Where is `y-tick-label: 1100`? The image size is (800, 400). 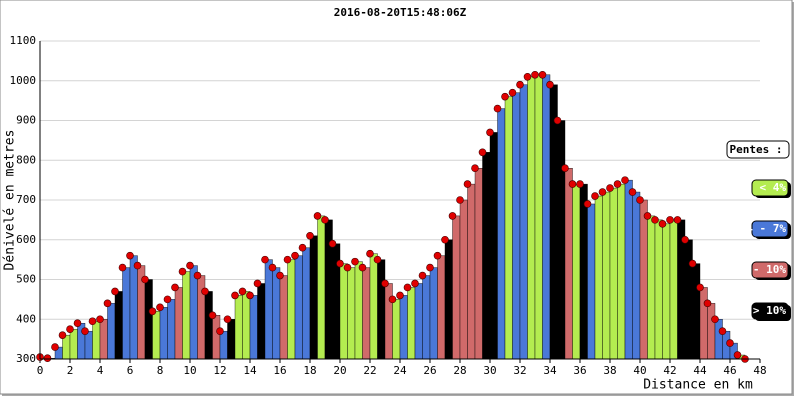 y-tick-label: 1100 is located at coordinates (23, 40).